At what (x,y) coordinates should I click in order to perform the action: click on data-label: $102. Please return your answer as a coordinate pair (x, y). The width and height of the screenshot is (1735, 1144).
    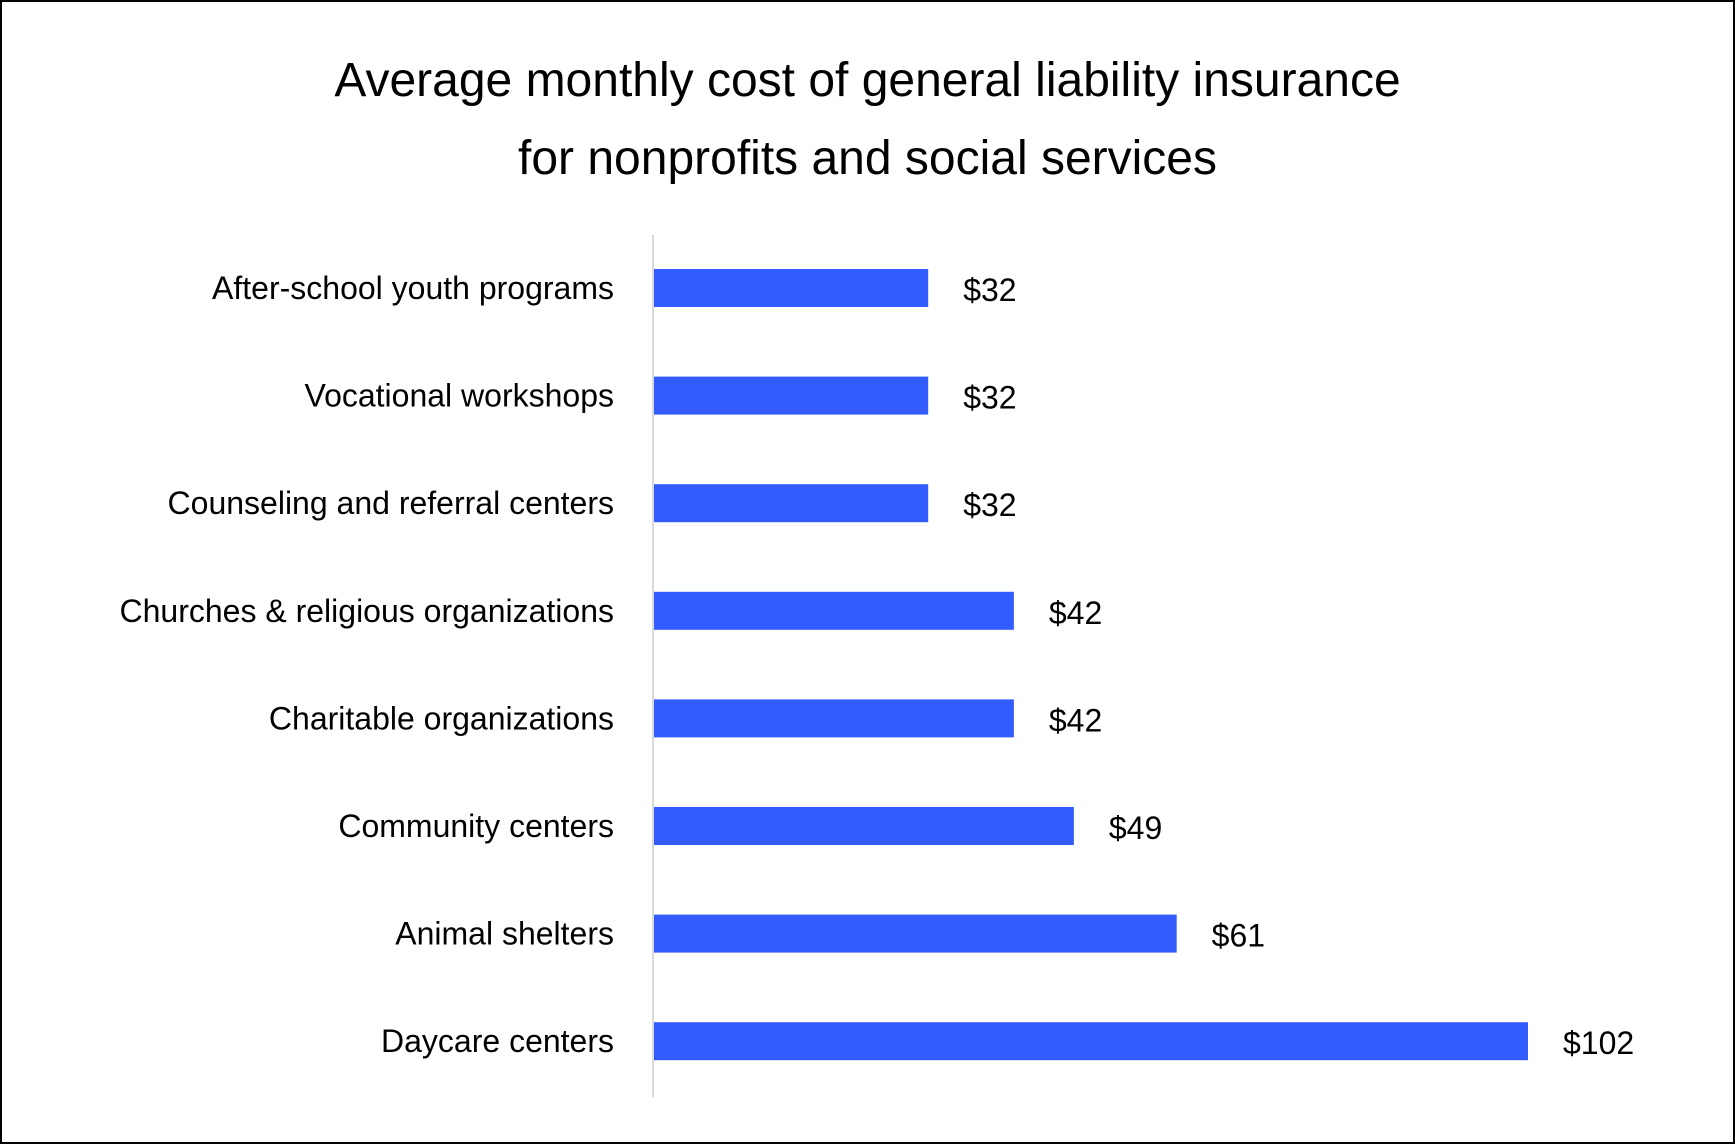
    Looking at the image, I should click on (1598, 1043).